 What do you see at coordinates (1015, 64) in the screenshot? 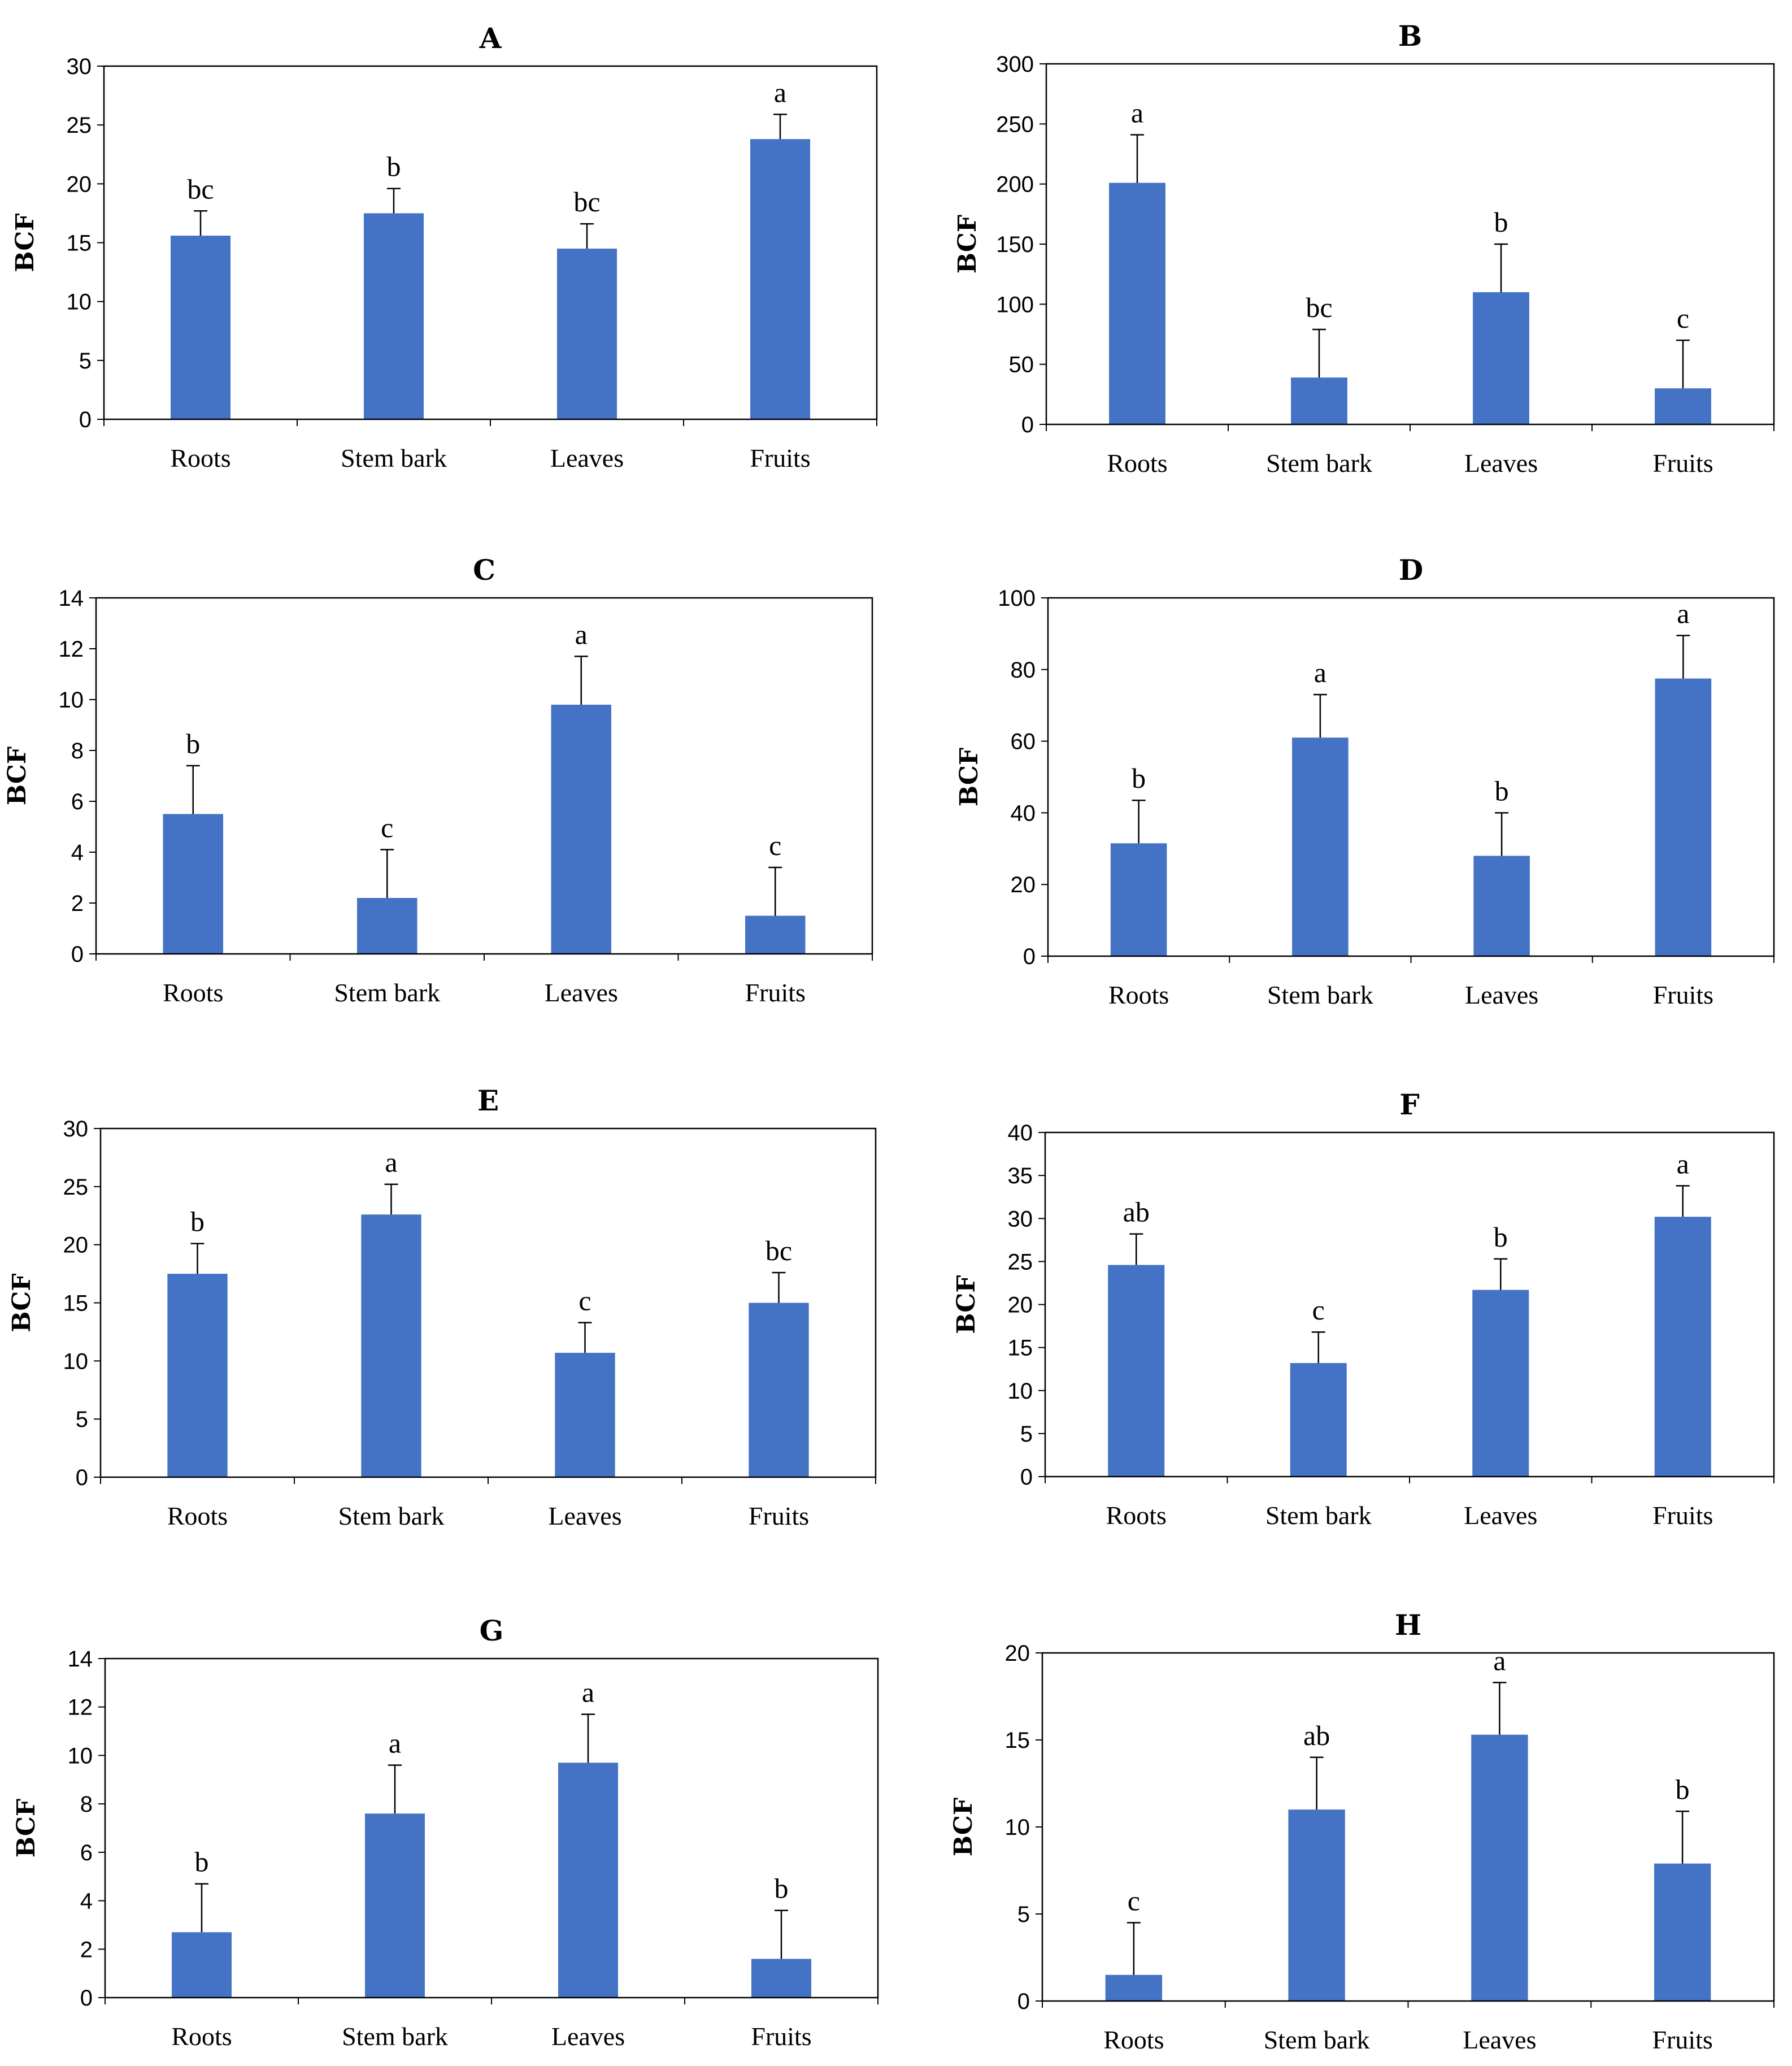
I see `y-tick-label: 300` at bounding box center [1015, 64].